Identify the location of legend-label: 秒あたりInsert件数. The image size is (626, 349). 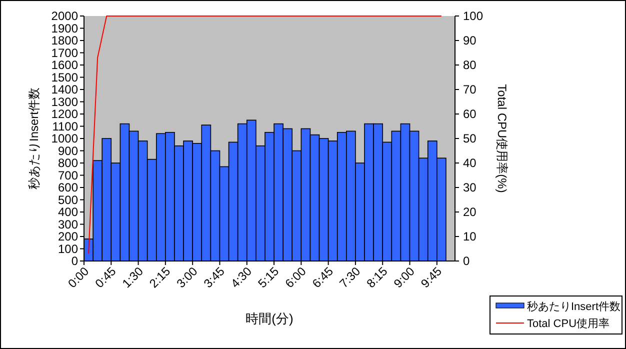
(574, 306).